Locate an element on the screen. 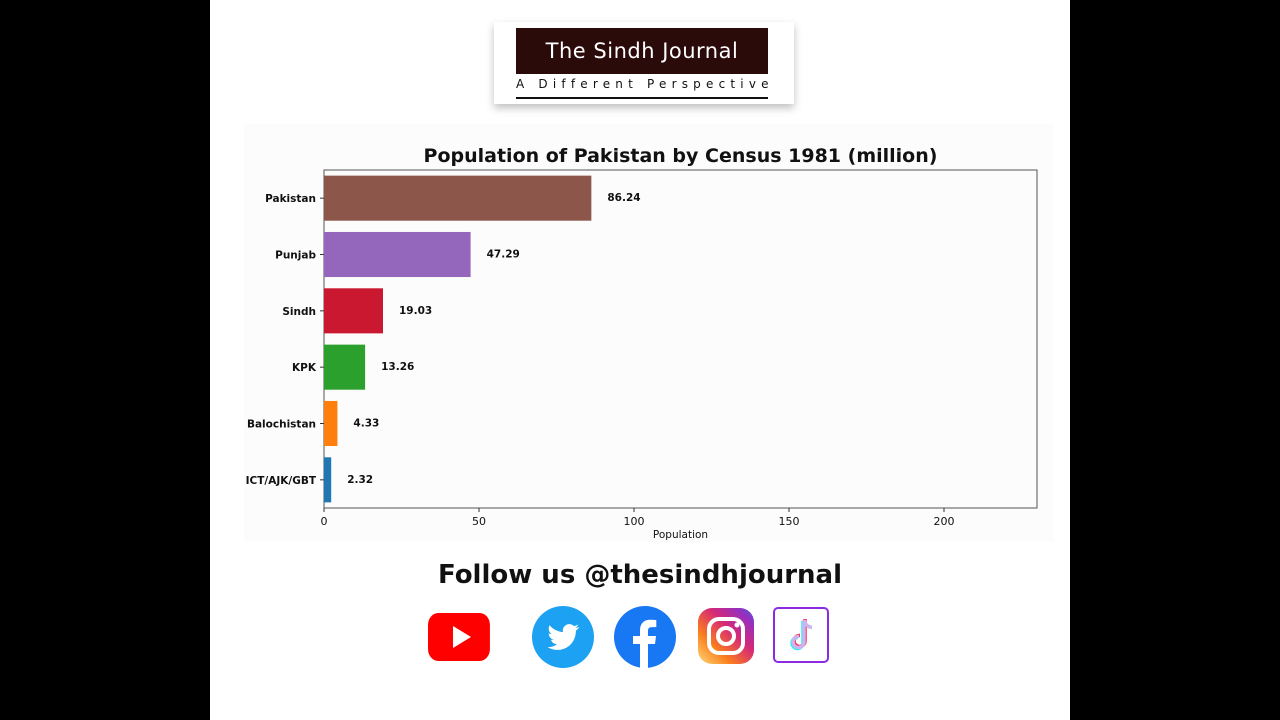 The width and height of the screenshot is (1280, 720). bar-sindh is located at coordinates (353, 311).